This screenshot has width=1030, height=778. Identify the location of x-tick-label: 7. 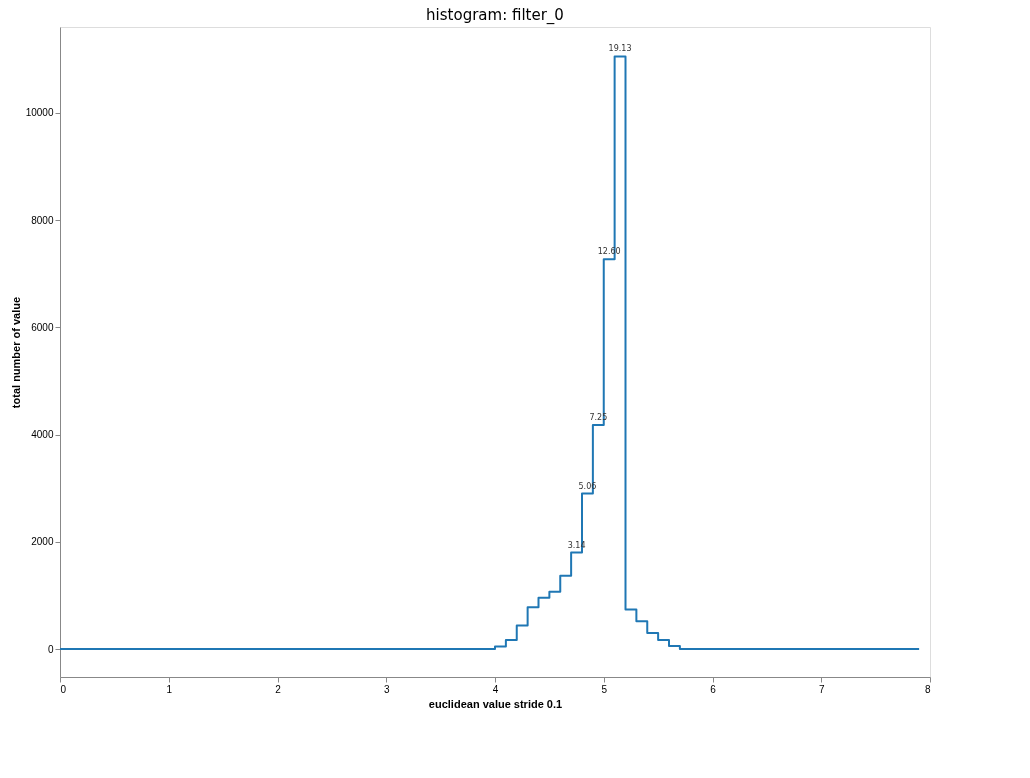
(821, 689).